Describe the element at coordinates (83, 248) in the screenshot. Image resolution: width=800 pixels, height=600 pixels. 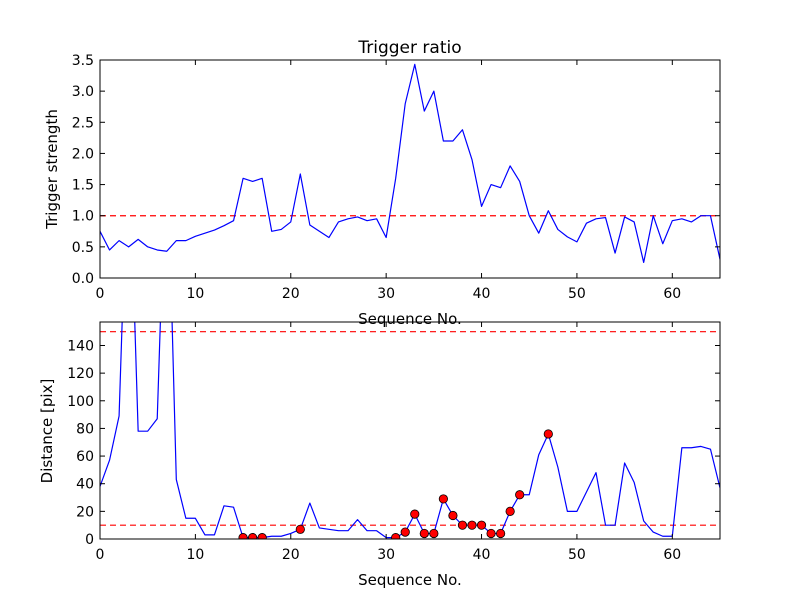
I see `y-tick-label: 0.5` at that location.